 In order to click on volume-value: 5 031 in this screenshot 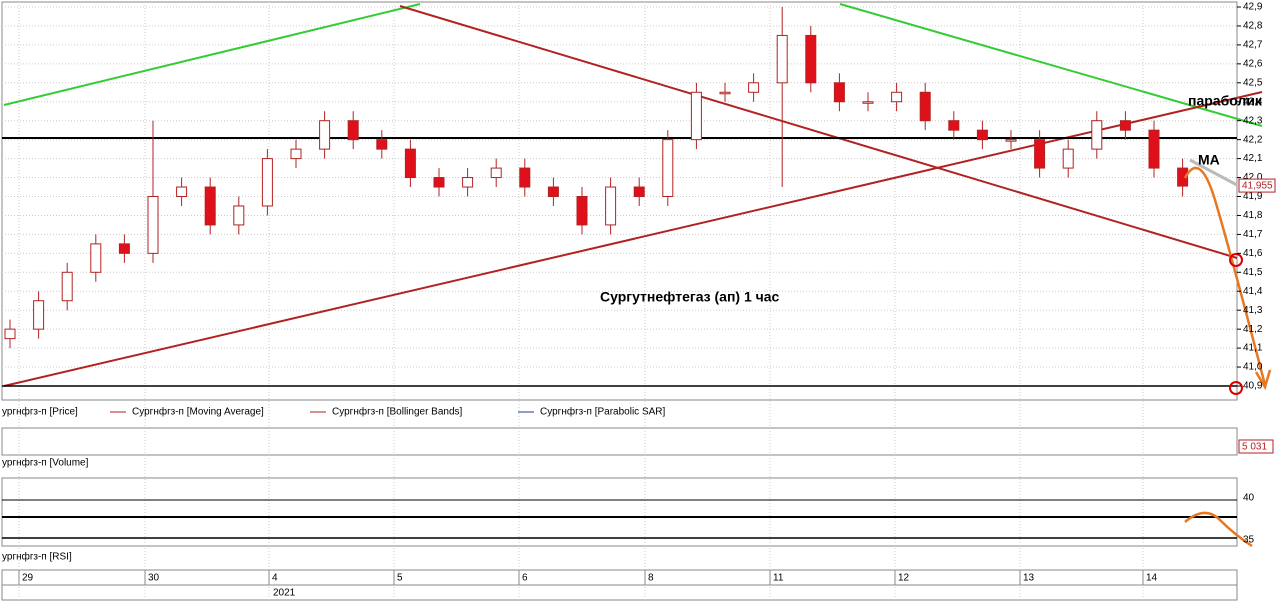, I will do `click(1254, 447)`.